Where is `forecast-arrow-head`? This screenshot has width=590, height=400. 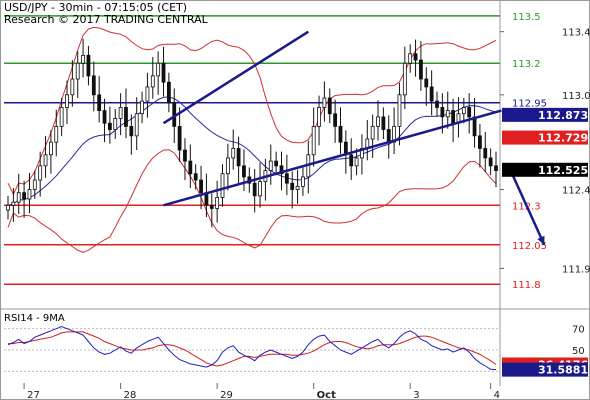 forecast-arrow-head is located at coordinates (541, 240).